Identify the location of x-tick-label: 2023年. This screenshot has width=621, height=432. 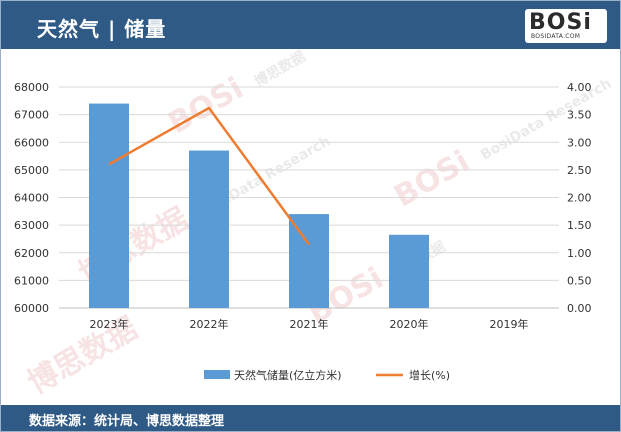
(109, 324).